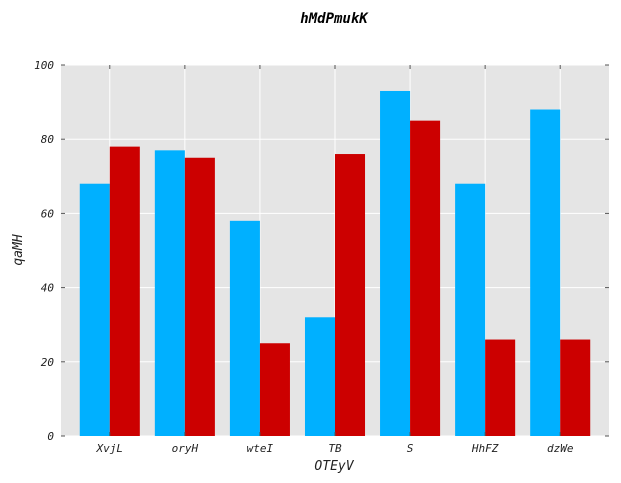 The image size is (621, 483). What do you see at coordinates (48, 362) in the screenshot?
I see `y-tick-label: 20` at bounding box center [48, 362].